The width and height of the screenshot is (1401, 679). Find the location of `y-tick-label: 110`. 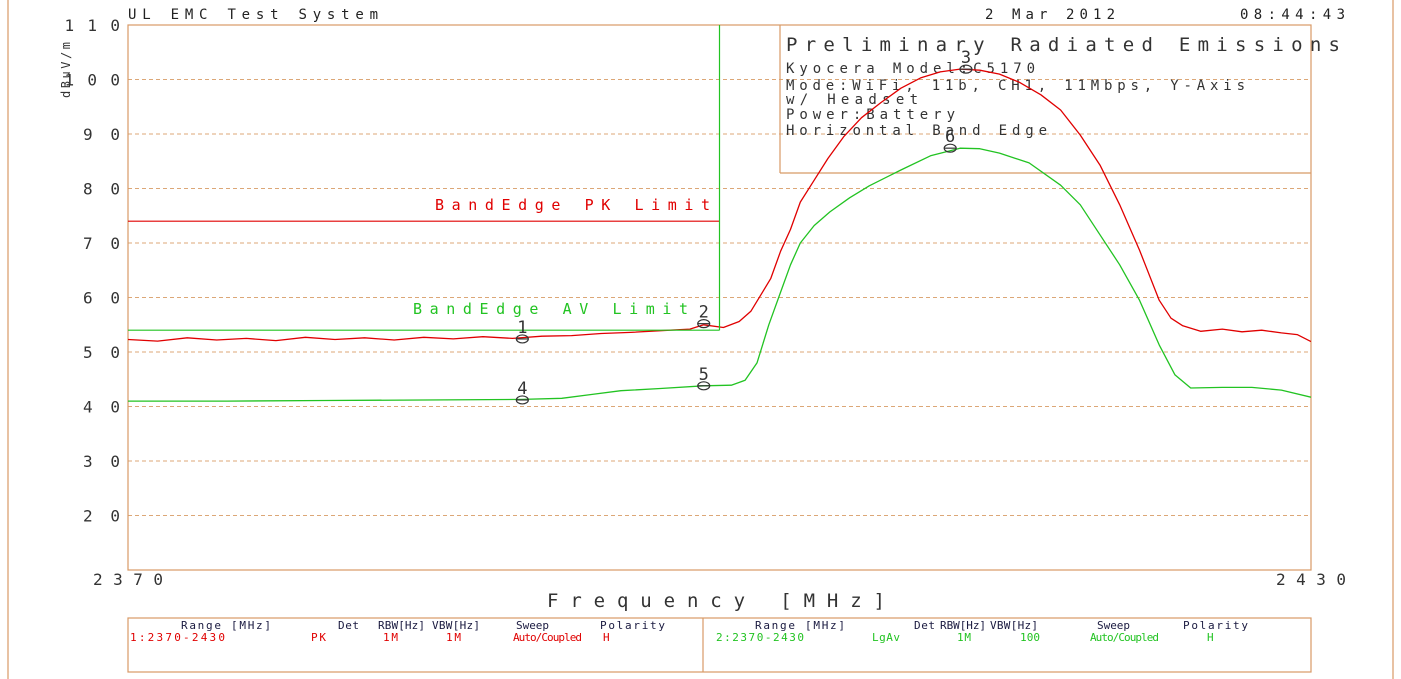

y-tick-label: 110 is located at coordinates (93, 25).